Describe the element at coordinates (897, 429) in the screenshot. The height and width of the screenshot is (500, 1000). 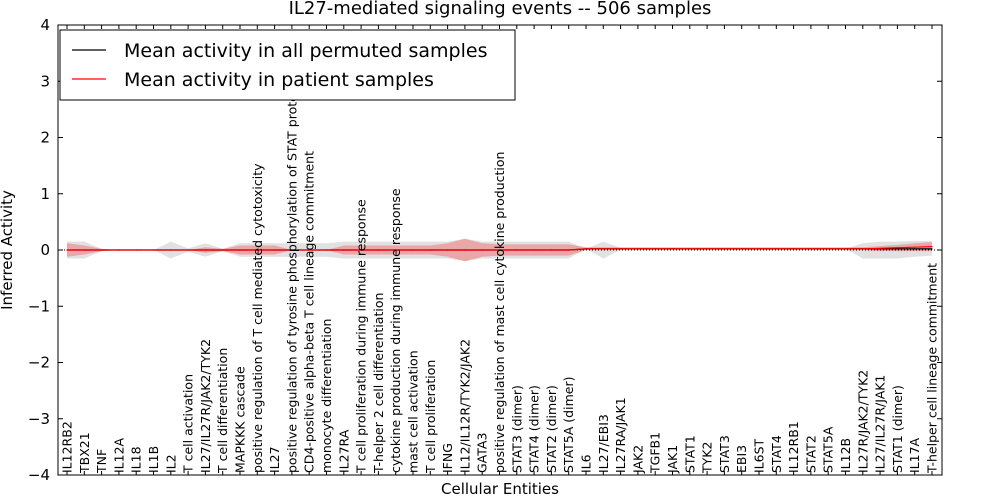
I see `x-tick-label: STAT1 (dimer)` at that location.